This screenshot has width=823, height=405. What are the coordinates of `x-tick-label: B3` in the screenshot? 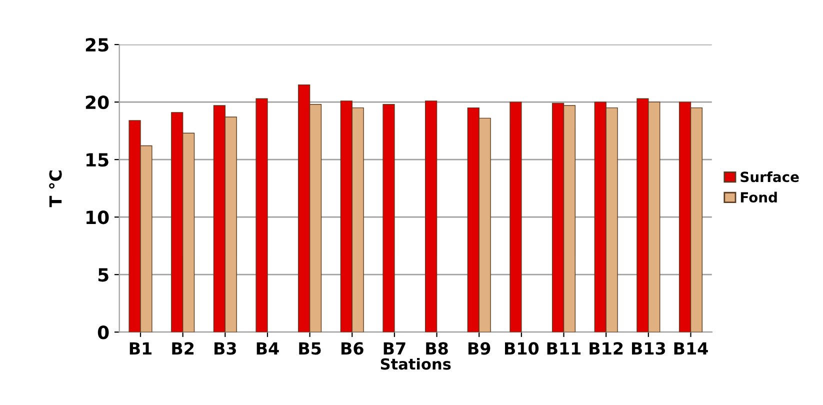 It's located at (225, 348).